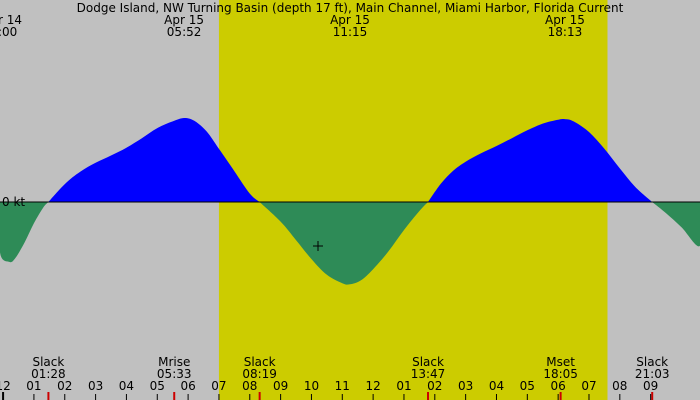  What do you see at coordinates (280, 386) in the screenshot?
I see `hour-label-10: 09` at bounding box center [280, 386].